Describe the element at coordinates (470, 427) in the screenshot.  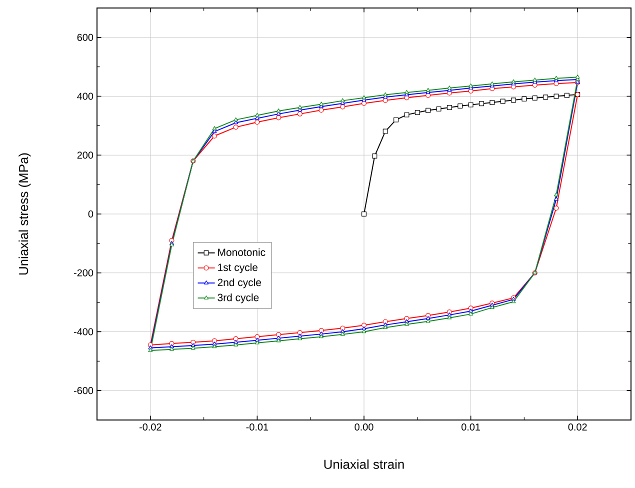
I see `x-tick-label: 0.01` at that location.